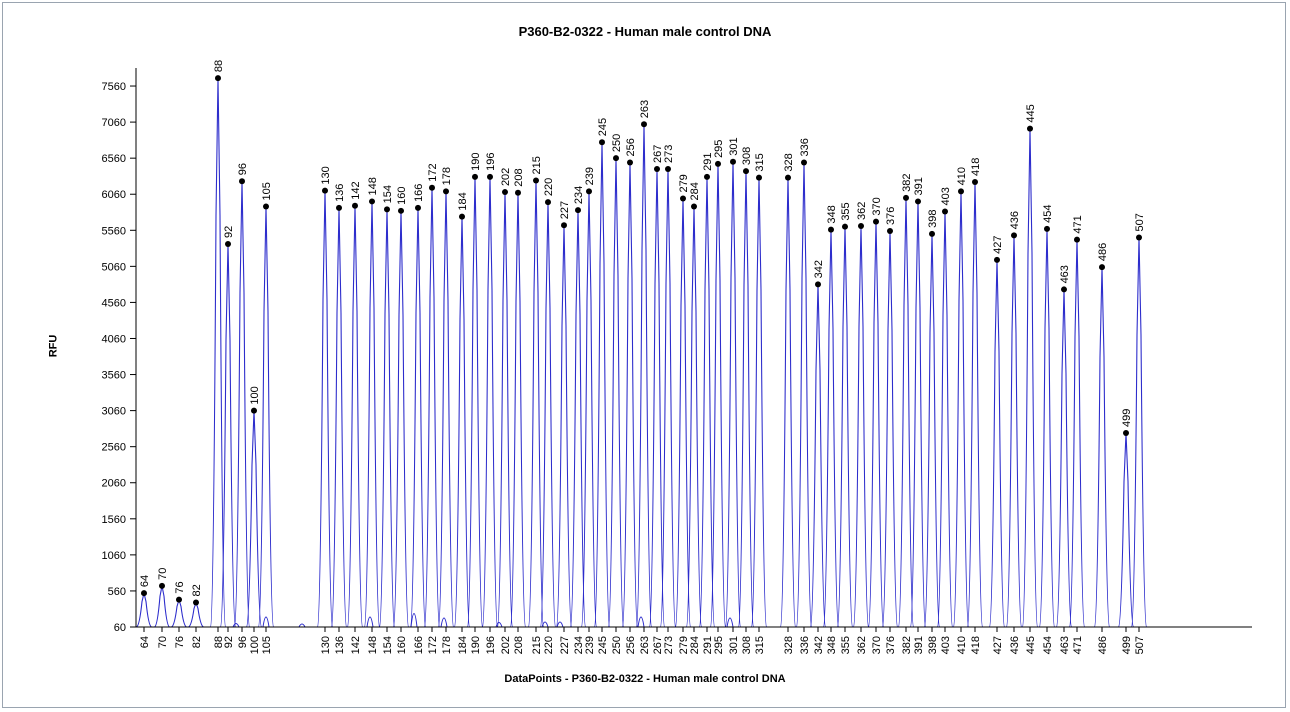 Image resolution: width=1290 pixels, height=712 pixels. I want to click on x-tick-label: 263, so click(645, 645).